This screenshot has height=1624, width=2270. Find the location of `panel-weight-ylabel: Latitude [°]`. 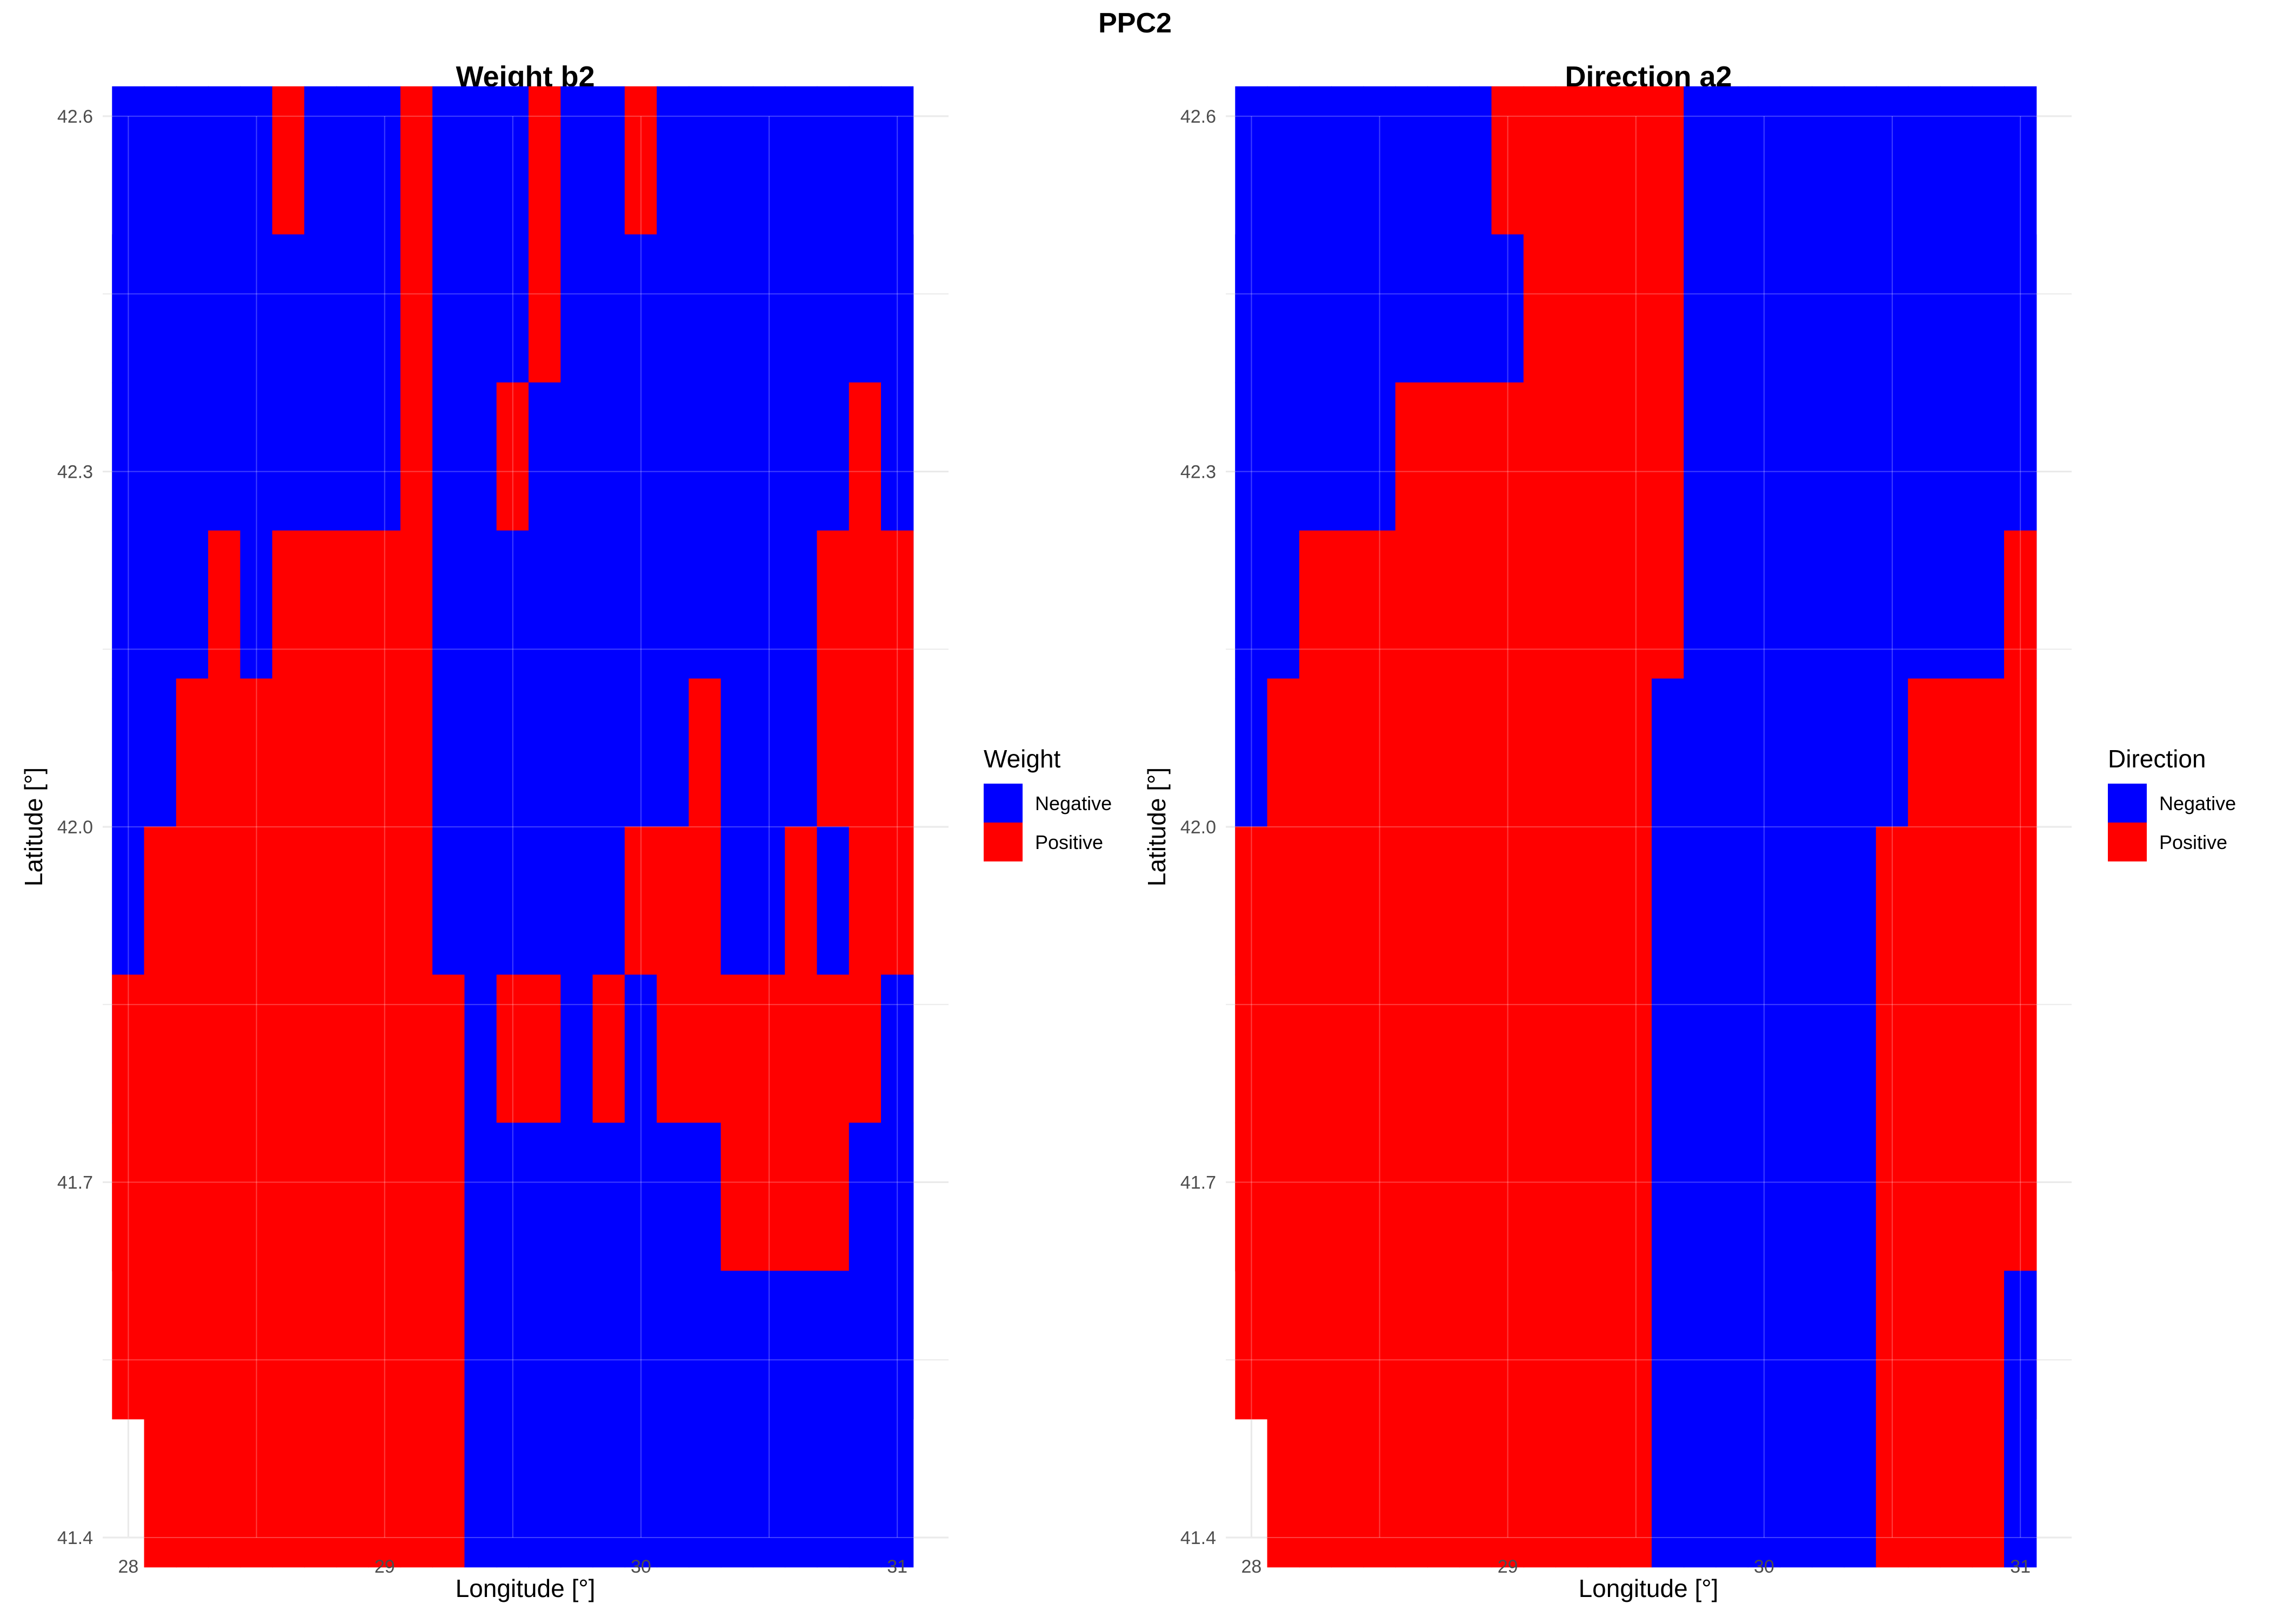

panel-weight-ylabel: Latitude [°] is located at coordinates (33, 827).